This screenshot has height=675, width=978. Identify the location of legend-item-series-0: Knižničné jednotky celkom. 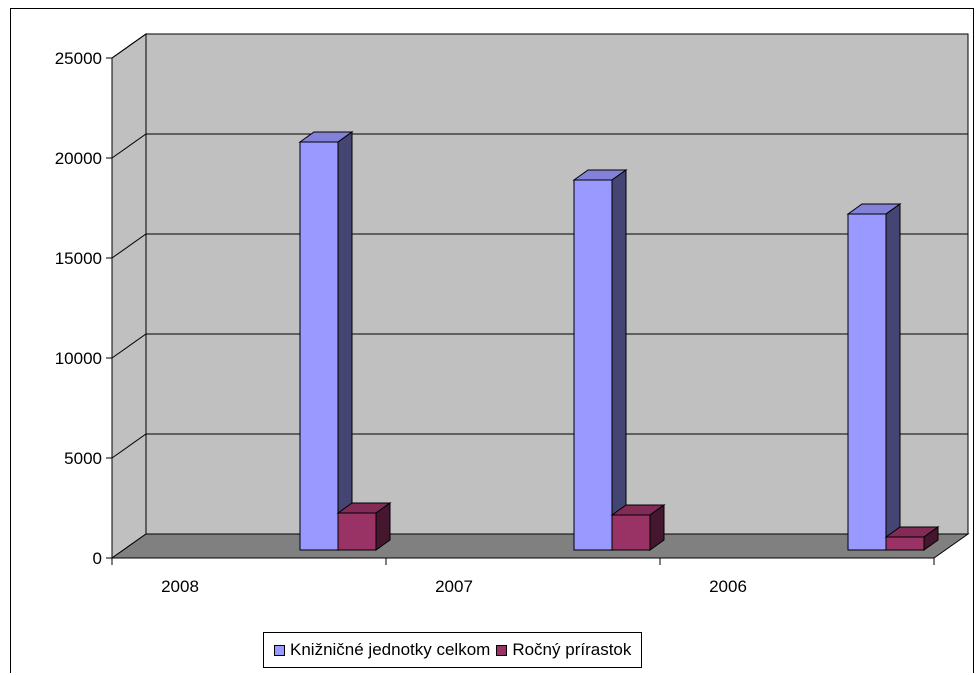
(382, 650).